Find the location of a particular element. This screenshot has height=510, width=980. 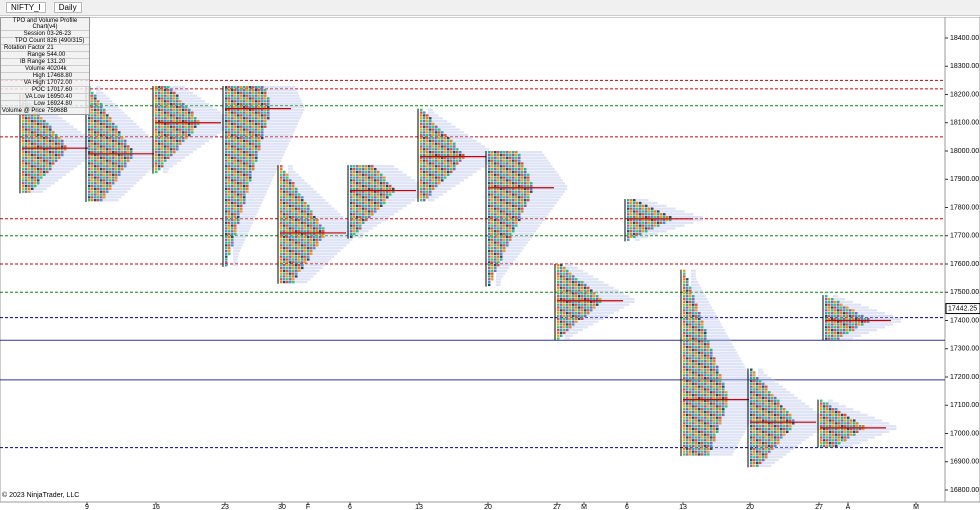

instrument-selector: NIFTY_I is located at coordinates (26, 7).